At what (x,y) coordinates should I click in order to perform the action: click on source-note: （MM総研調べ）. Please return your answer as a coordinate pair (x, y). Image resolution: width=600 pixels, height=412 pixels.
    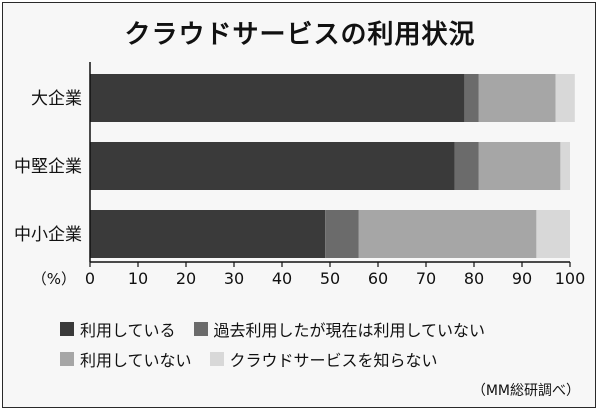
    Looking at the image, I should click on (525, 391).